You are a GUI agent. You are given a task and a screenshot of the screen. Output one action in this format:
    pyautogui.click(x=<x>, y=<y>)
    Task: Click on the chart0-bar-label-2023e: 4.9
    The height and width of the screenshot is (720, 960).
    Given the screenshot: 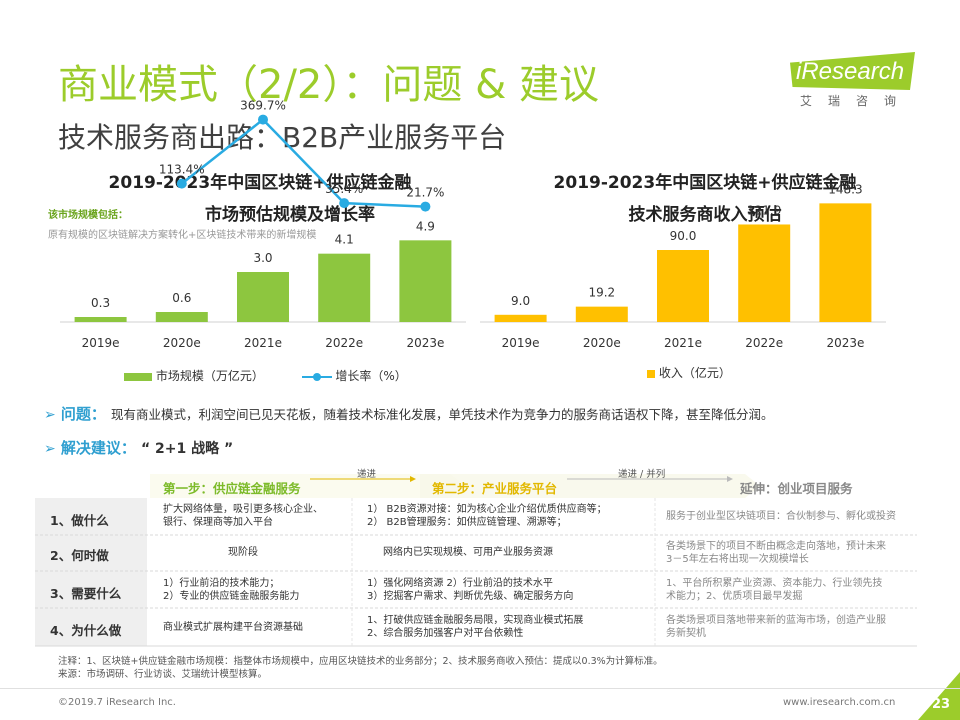 What is the action you would take?
    pyautogui.click(x=425, y=226)
    